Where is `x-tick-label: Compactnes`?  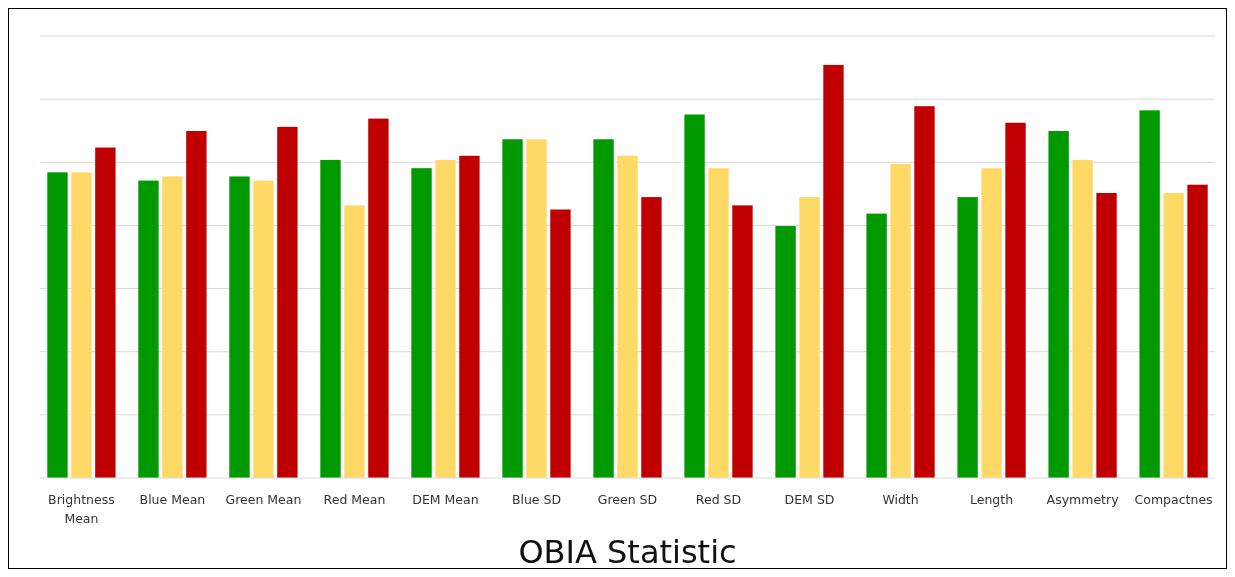 x-tick-label: Compactnes is located at coordinates (1173, 499).